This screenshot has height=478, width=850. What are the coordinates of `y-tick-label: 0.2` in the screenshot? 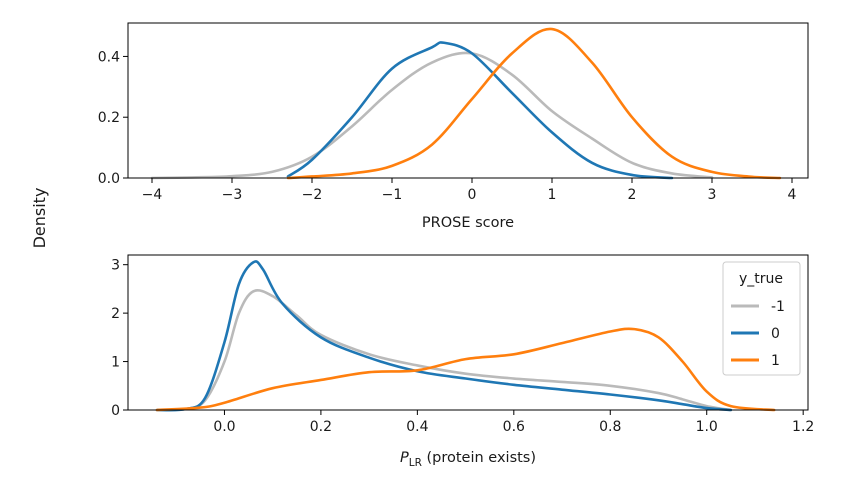 It's located at (109, 118).